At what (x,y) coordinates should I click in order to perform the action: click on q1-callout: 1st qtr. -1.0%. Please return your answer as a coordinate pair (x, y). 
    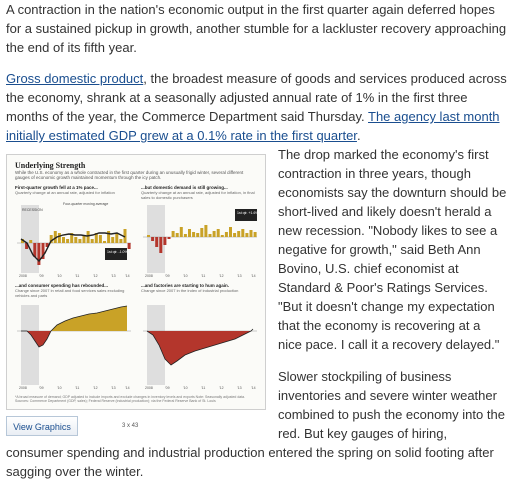
    Looking at the image, I should click on (117, 252).